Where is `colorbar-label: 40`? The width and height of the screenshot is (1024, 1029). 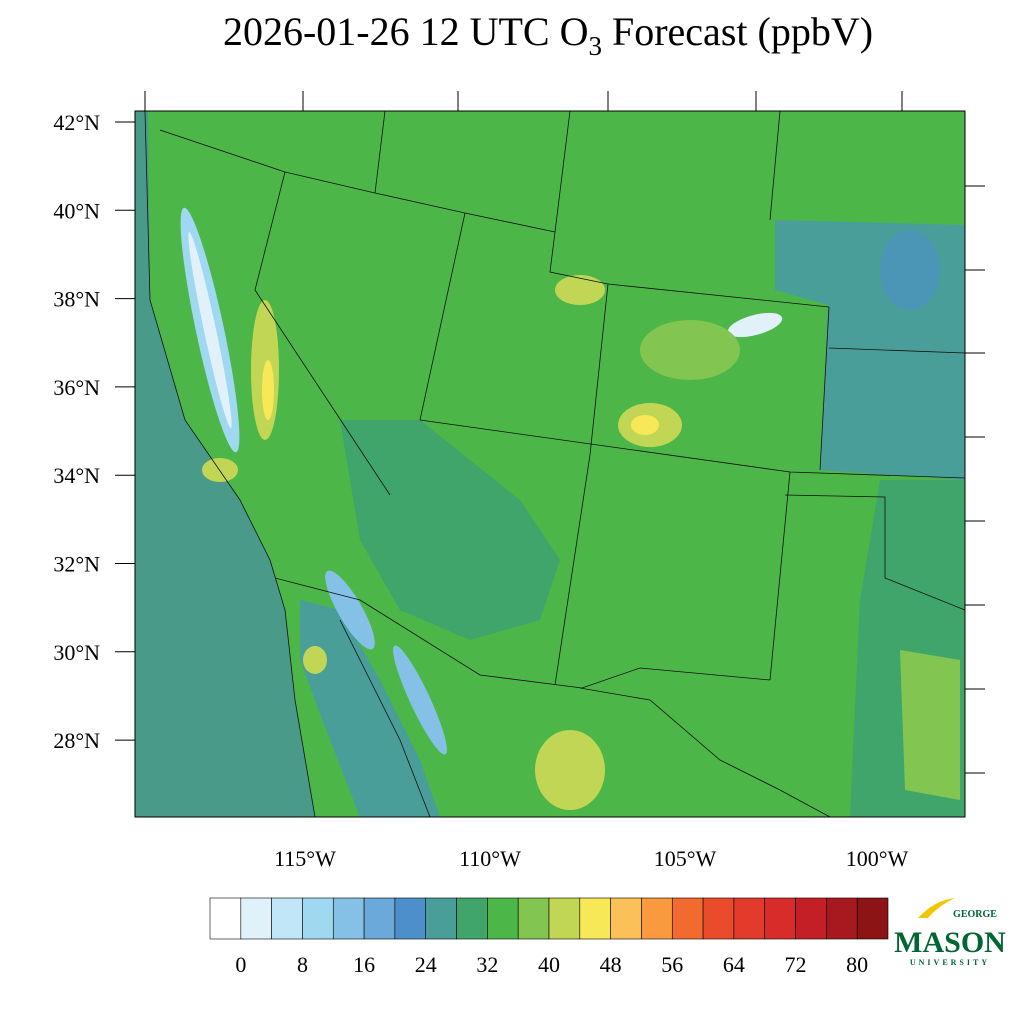 colorbar-label: 40 is located at coordinates (549, 964).